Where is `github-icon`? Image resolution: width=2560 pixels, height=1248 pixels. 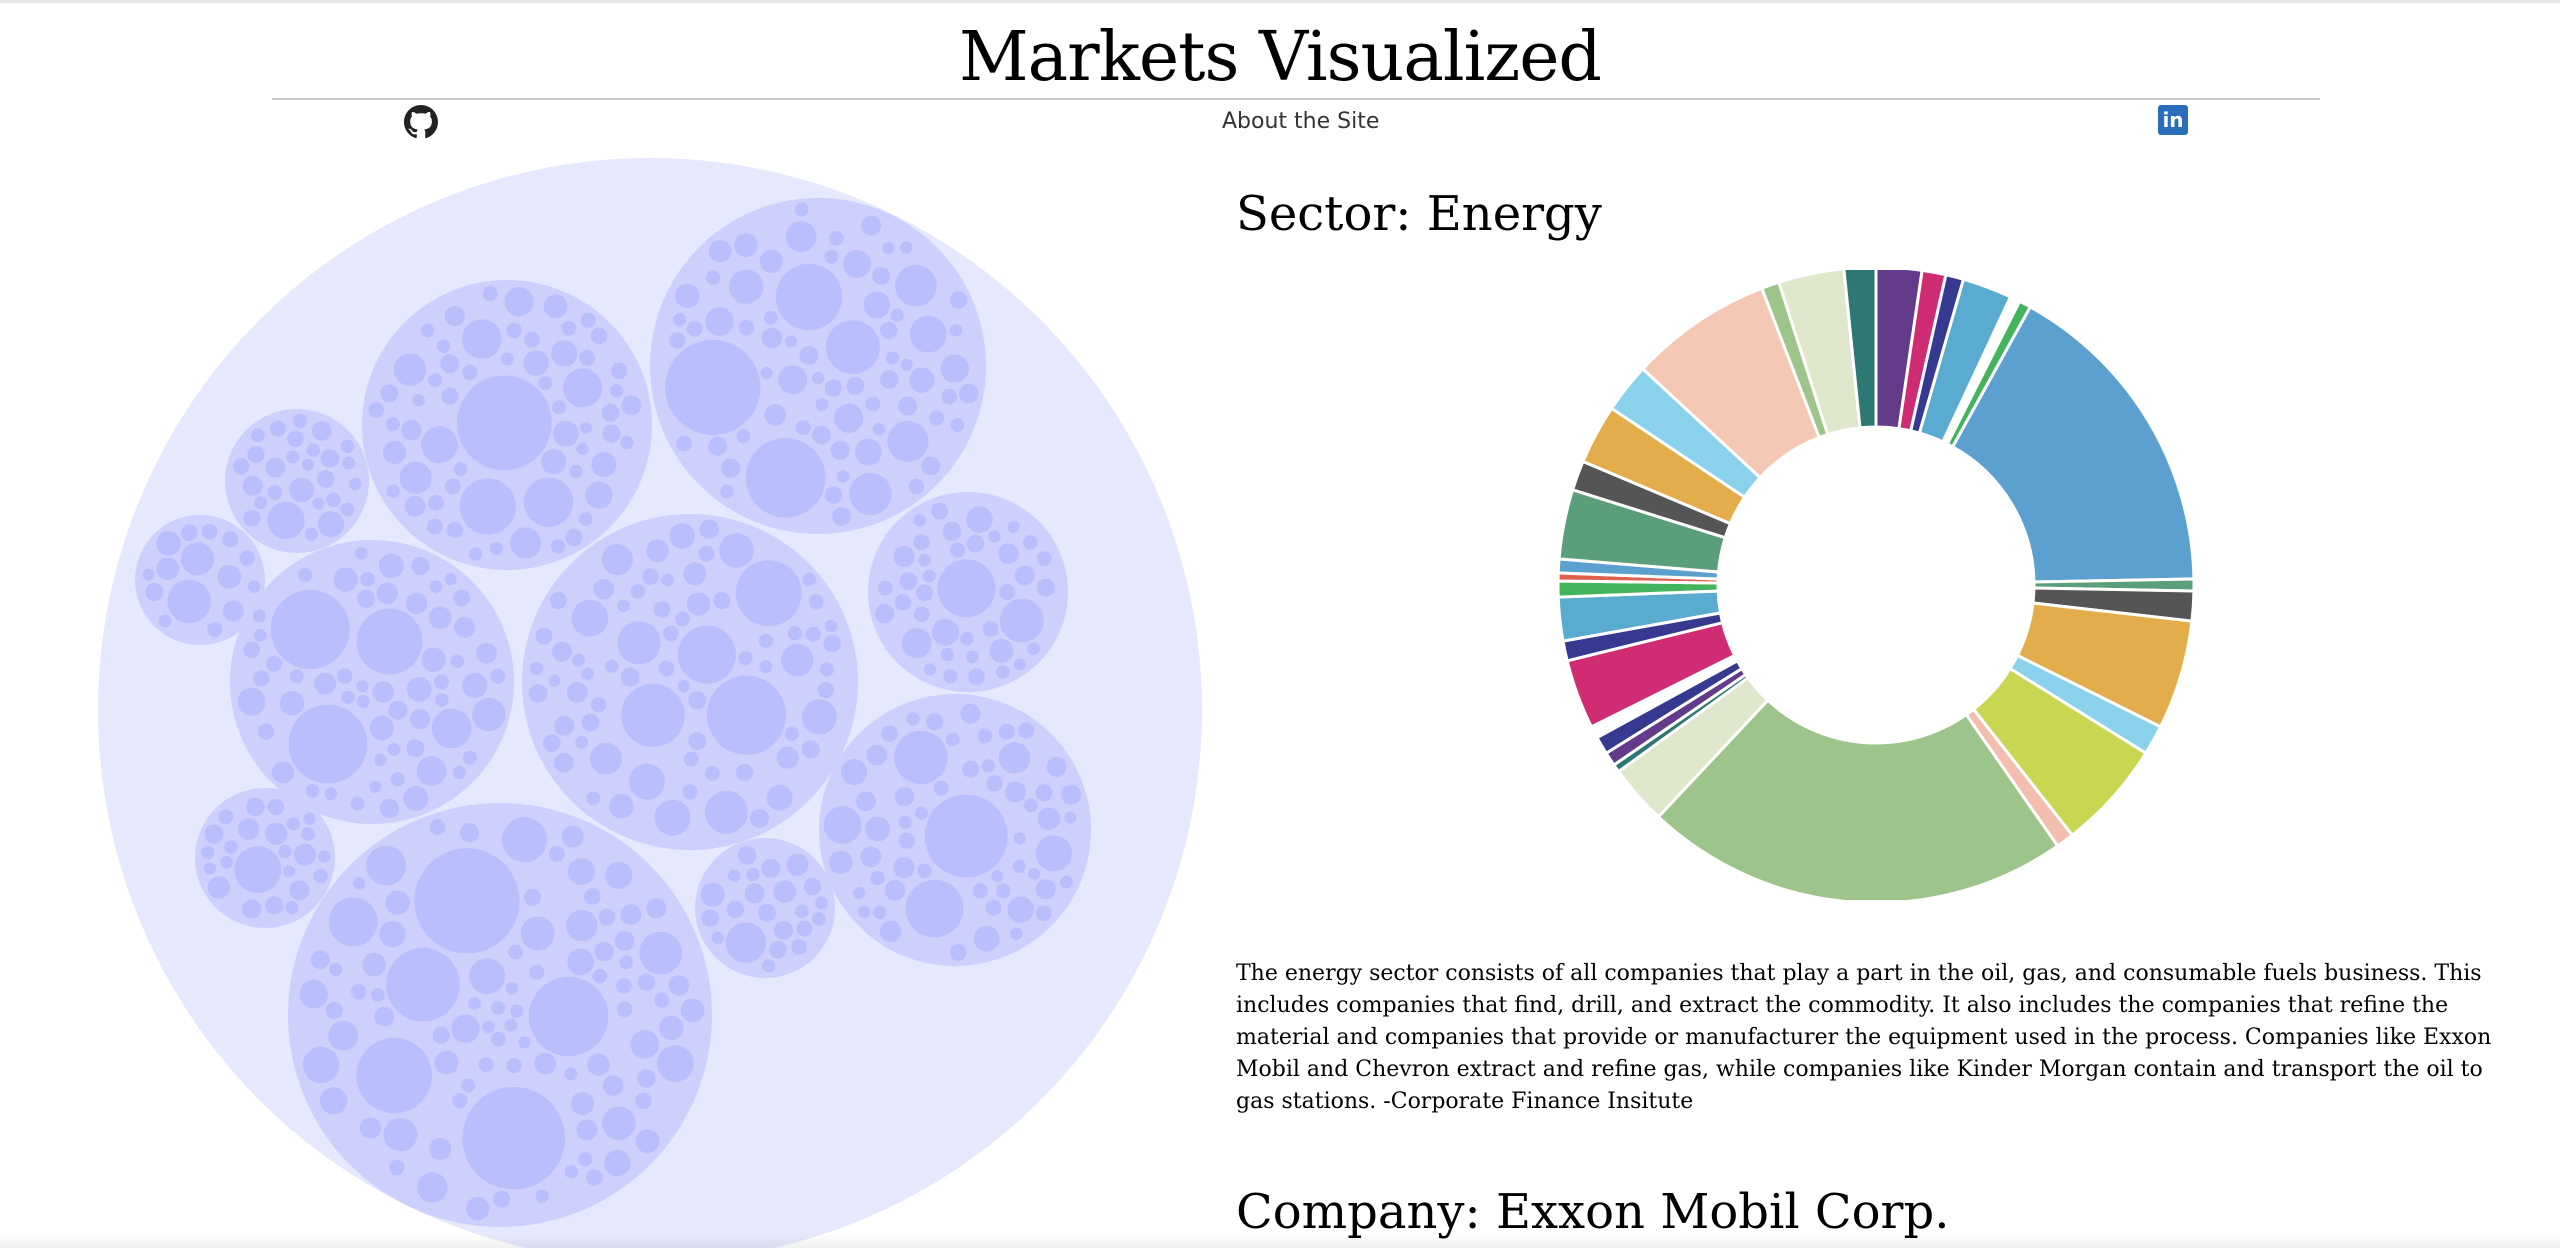
github-icon is located at coordinates (421, 122).